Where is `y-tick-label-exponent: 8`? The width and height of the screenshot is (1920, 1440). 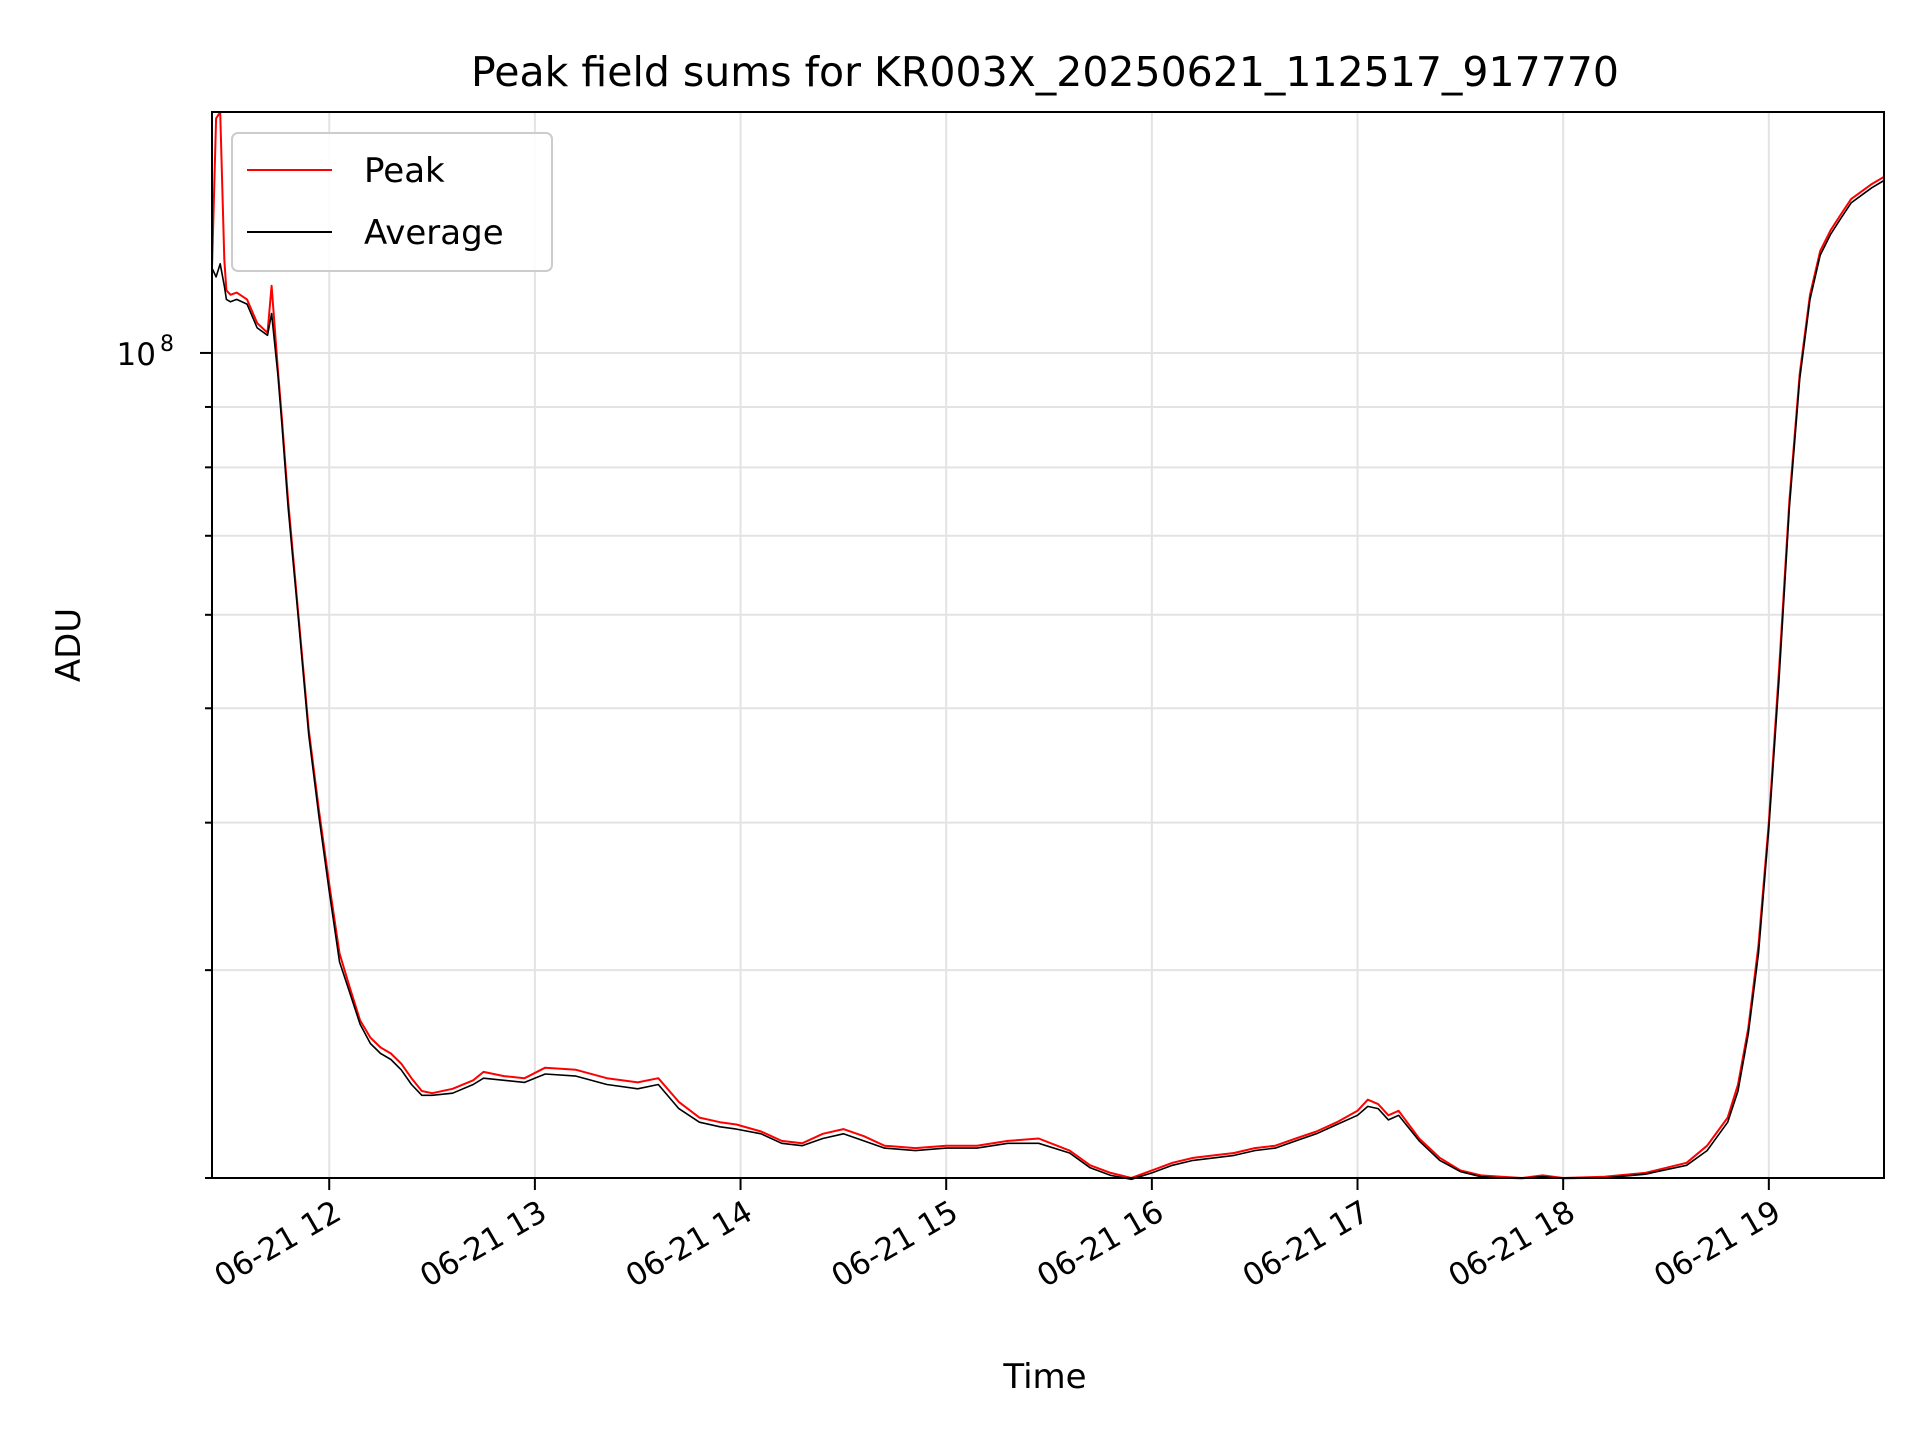 y-tick-label-exponent: 8 is located at coordinates (167, 344).